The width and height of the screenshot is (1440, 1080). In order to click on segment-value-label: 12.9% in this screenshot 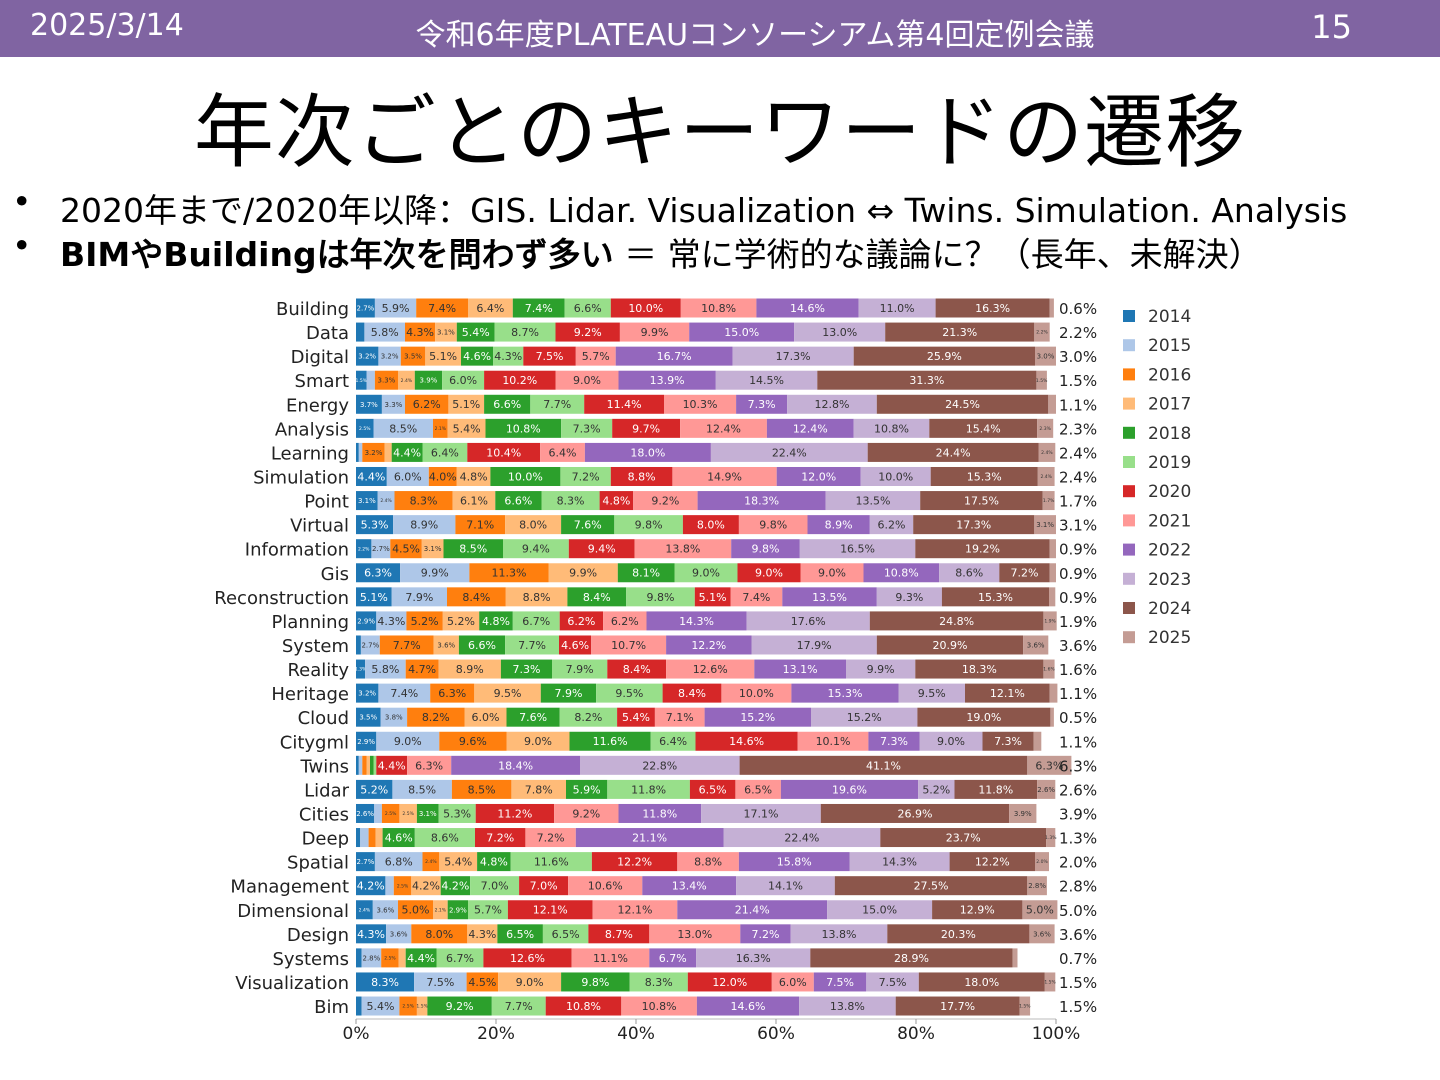, I will do `click(977, 910)`.